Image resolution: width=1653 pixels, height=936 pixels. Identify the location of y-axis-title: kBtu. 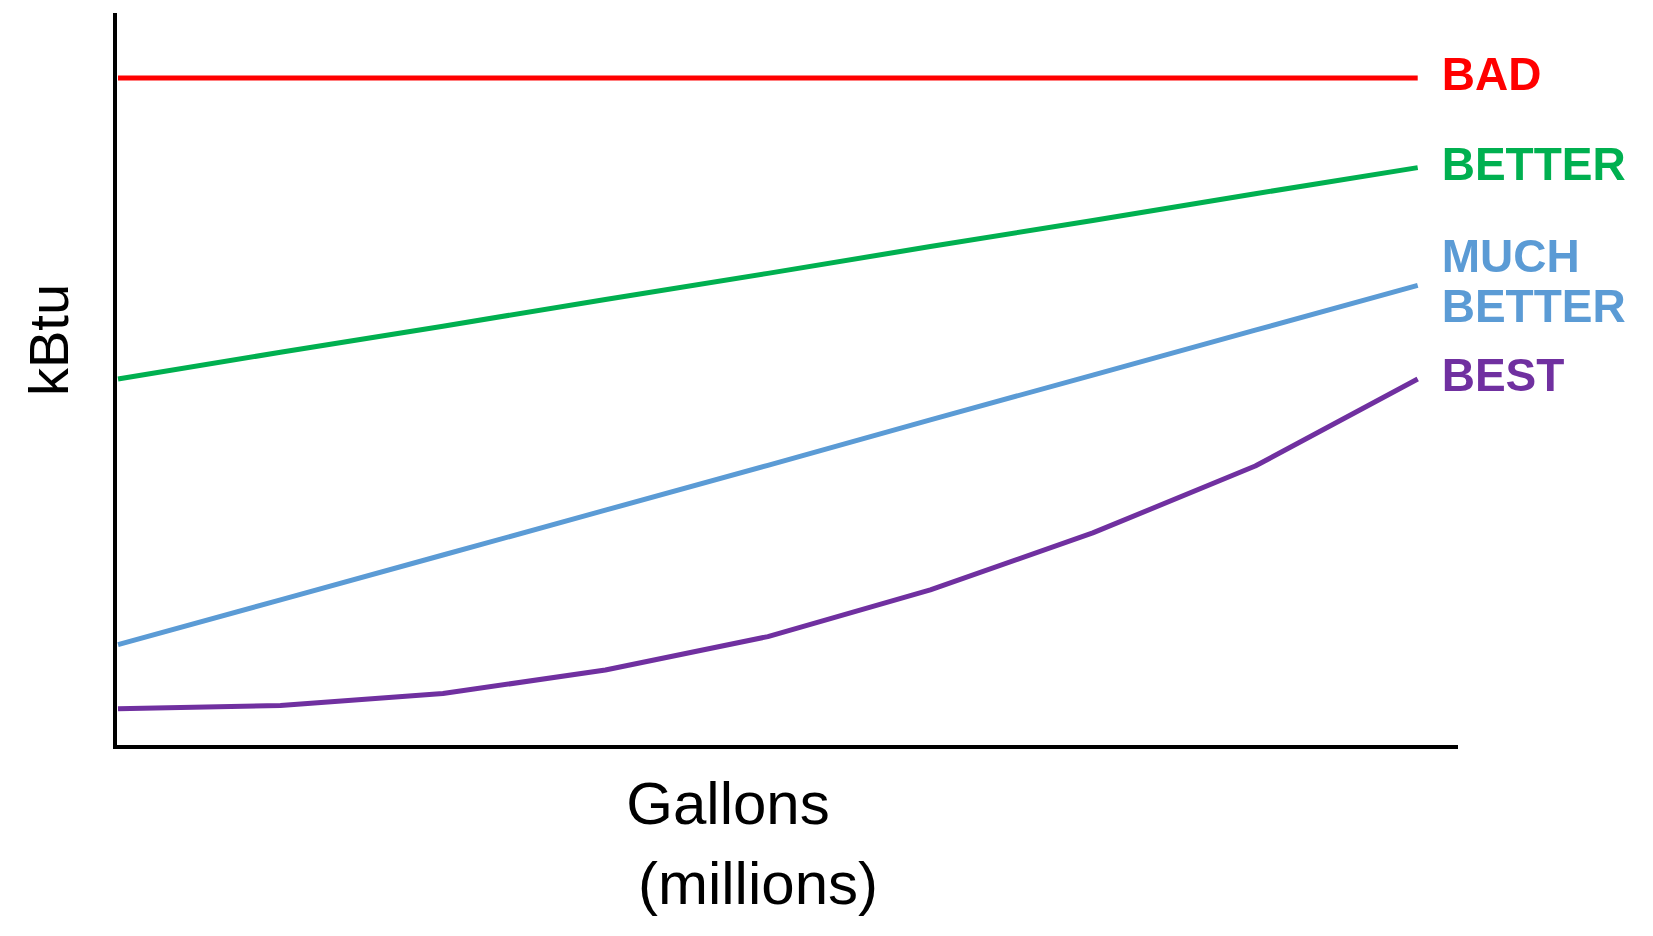
(48, 340).